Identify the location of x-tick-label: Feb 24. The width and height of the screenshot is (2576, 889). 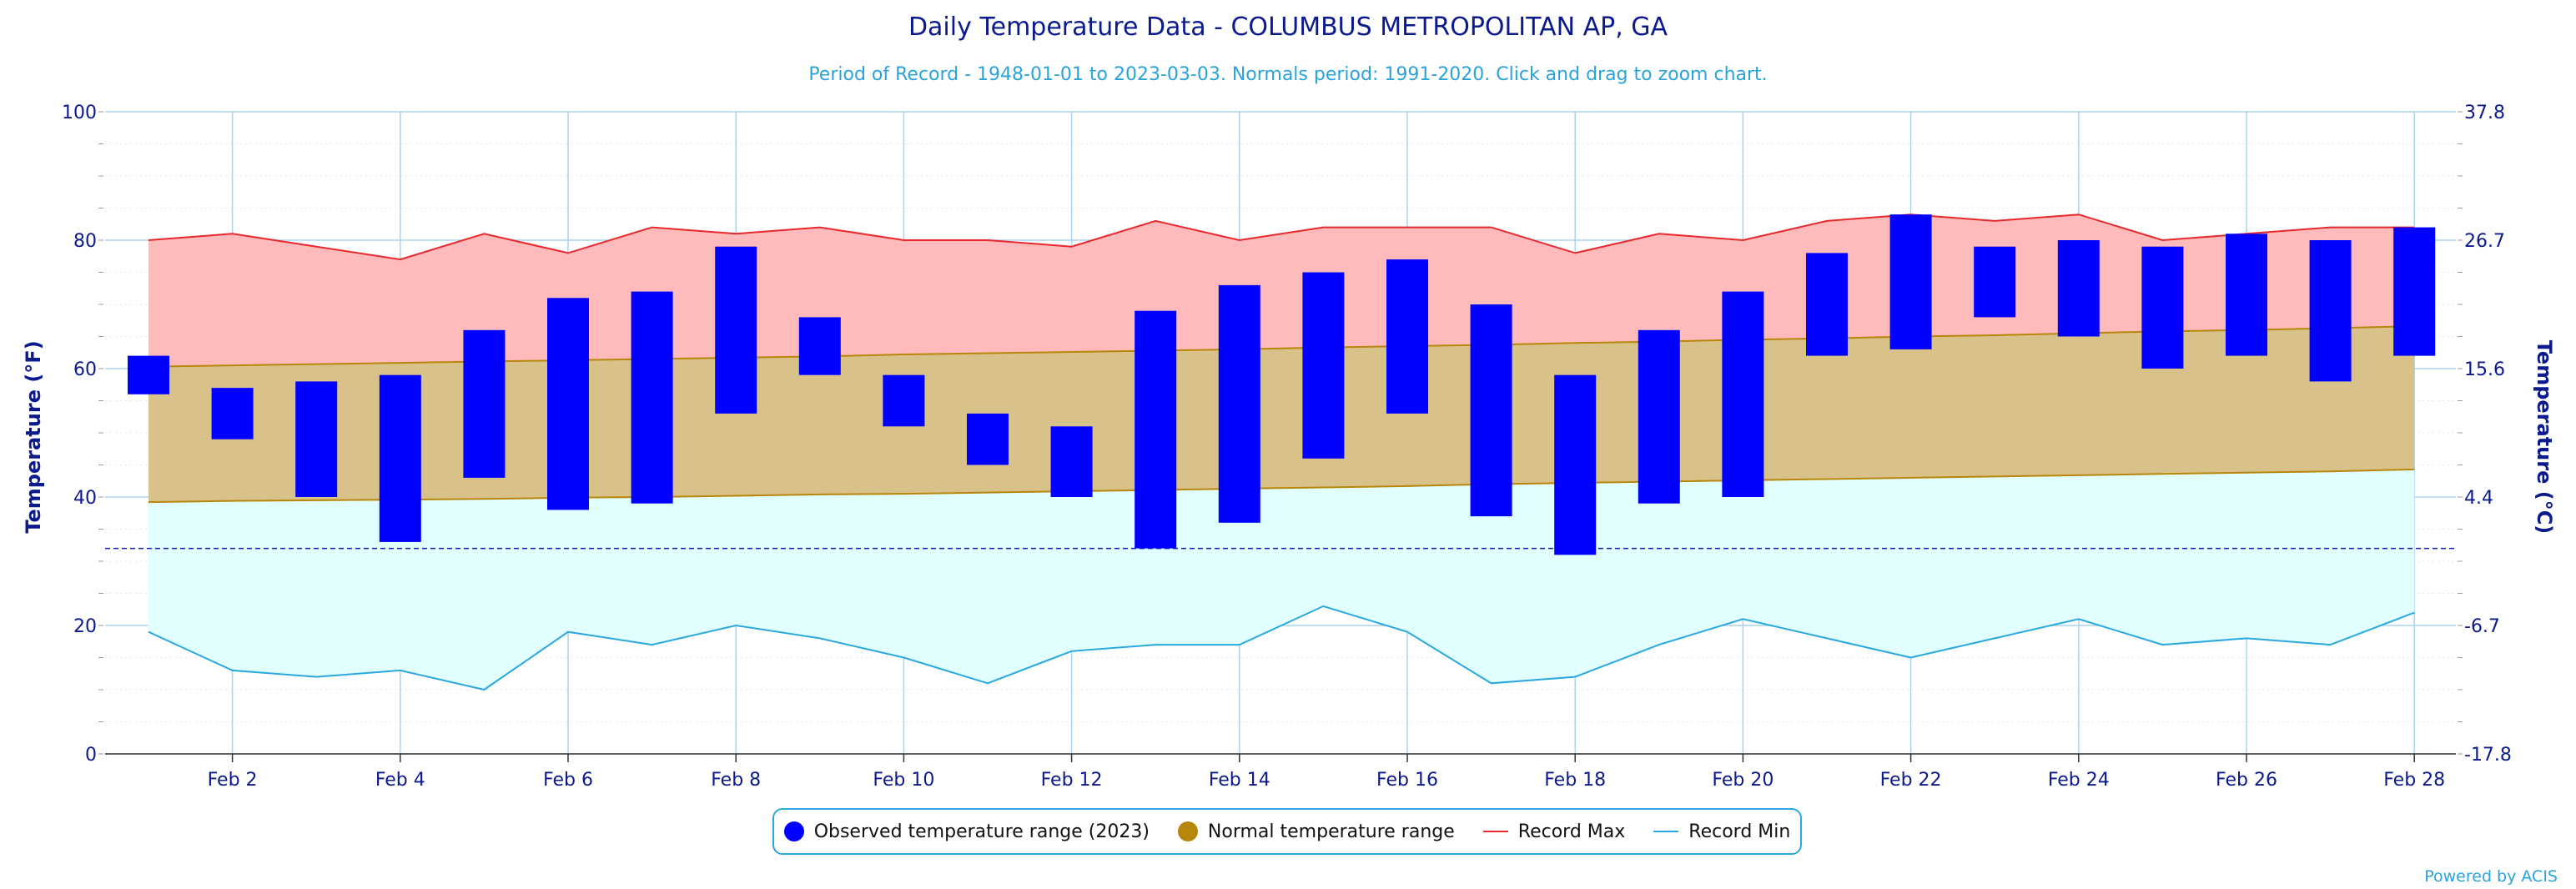
(2079, 780).